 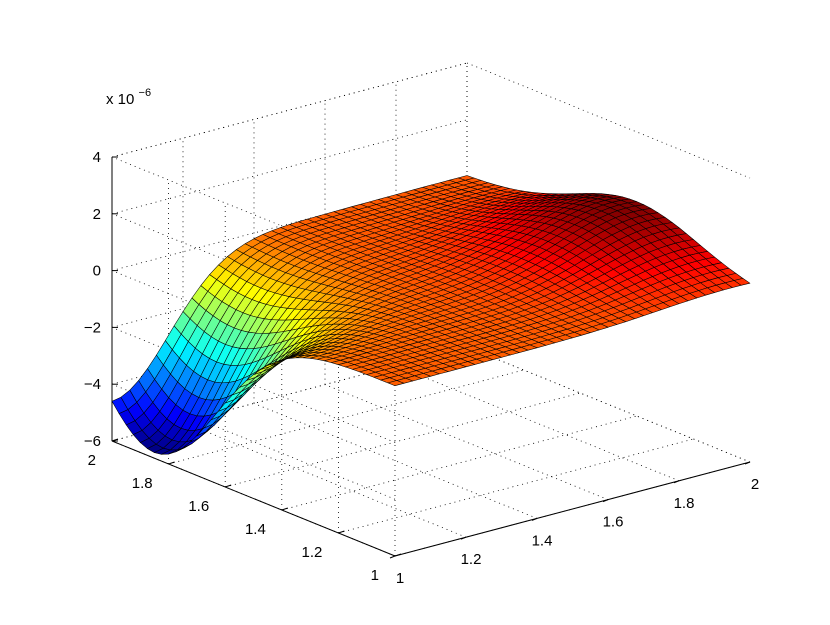 What do you see at coordinates (289, 110) in the screenshot?
I see `grid-line-top-back` at bounding box center [289, 110].